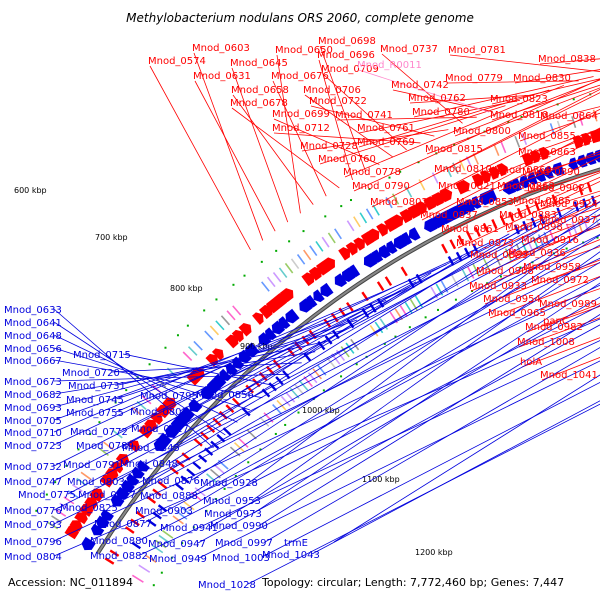 Image resolution: width=600 pixels, height=600 pixels. What do you see at coordinates (547, 152) in the screenshot?
I see `forward-gene-label: Mnod_0863` at bounding box center [547, 152].